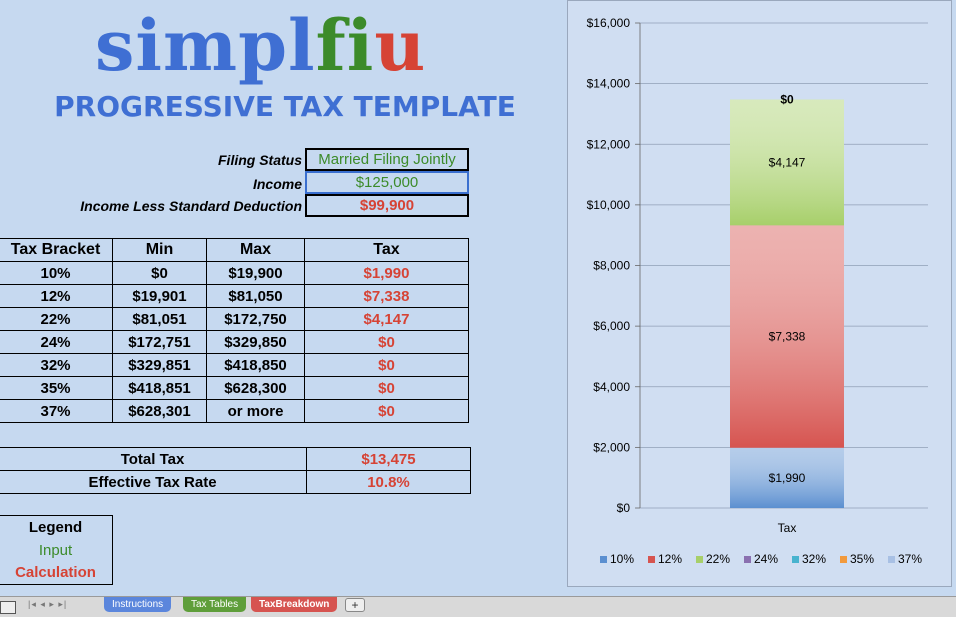 The width and height of the screenshot is (956, 617). I want to click on sheet-nav-icon: |◂ ◂ ▸ ▸|, so click(48, 604).